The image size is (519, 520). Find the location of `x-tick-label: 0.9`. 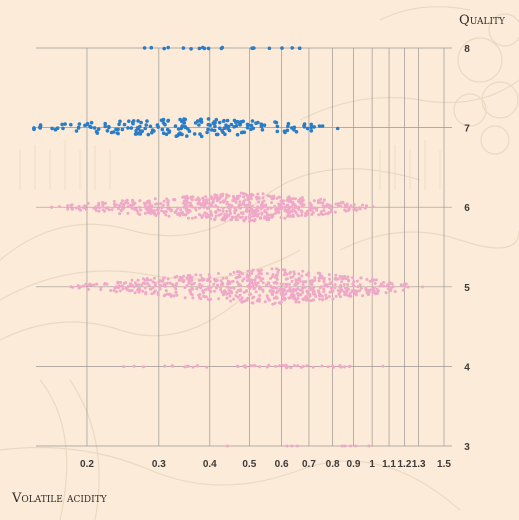

x-tick-label: 0.9 is located at coordinates (354, 464).